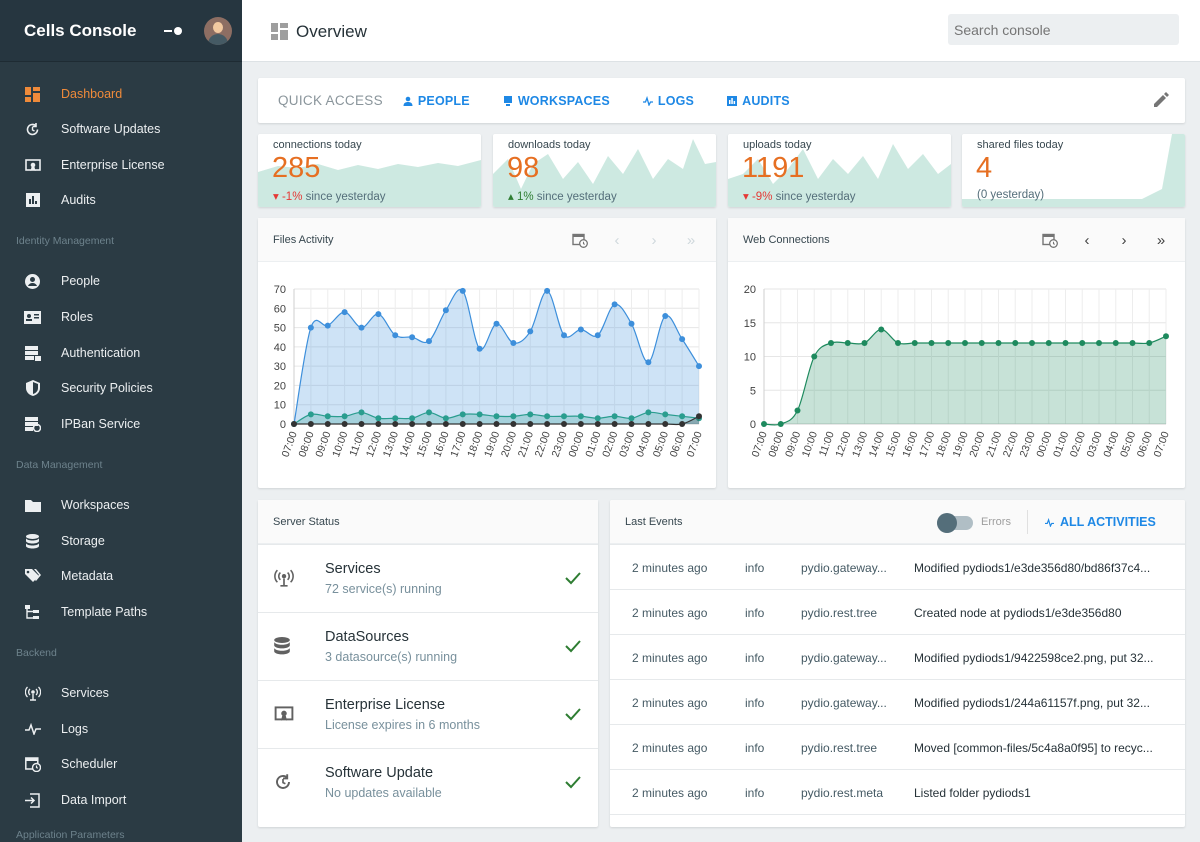 This screenshot has width=1200, height=842. I want to click on status-row-services: Services 72 service(s) running, so click(428, 578).